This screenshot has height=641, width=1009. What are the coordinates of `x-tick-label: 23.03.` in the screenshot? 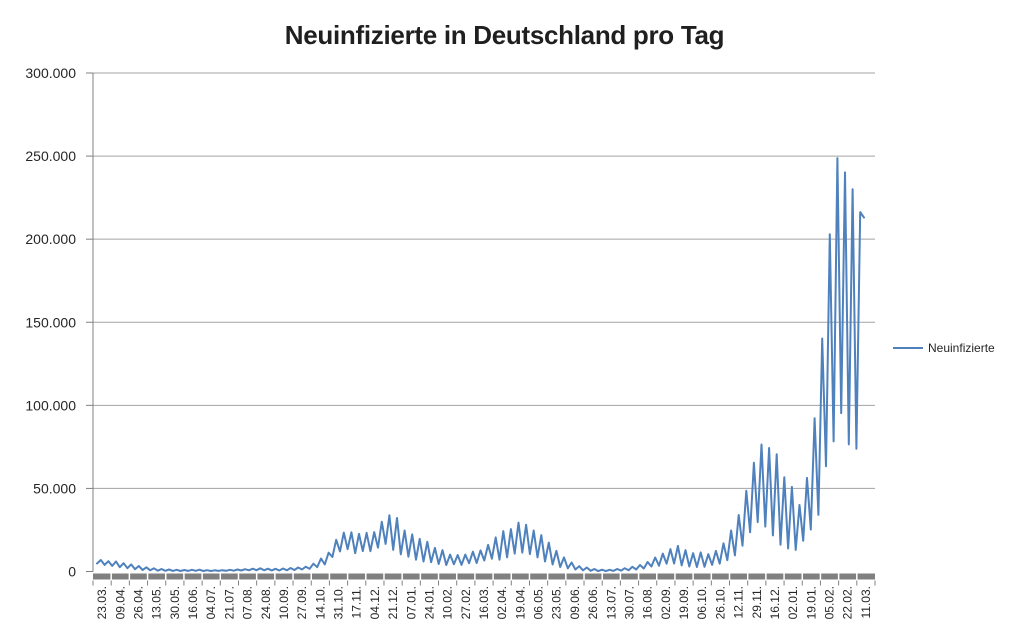 It's located at (102, 602).